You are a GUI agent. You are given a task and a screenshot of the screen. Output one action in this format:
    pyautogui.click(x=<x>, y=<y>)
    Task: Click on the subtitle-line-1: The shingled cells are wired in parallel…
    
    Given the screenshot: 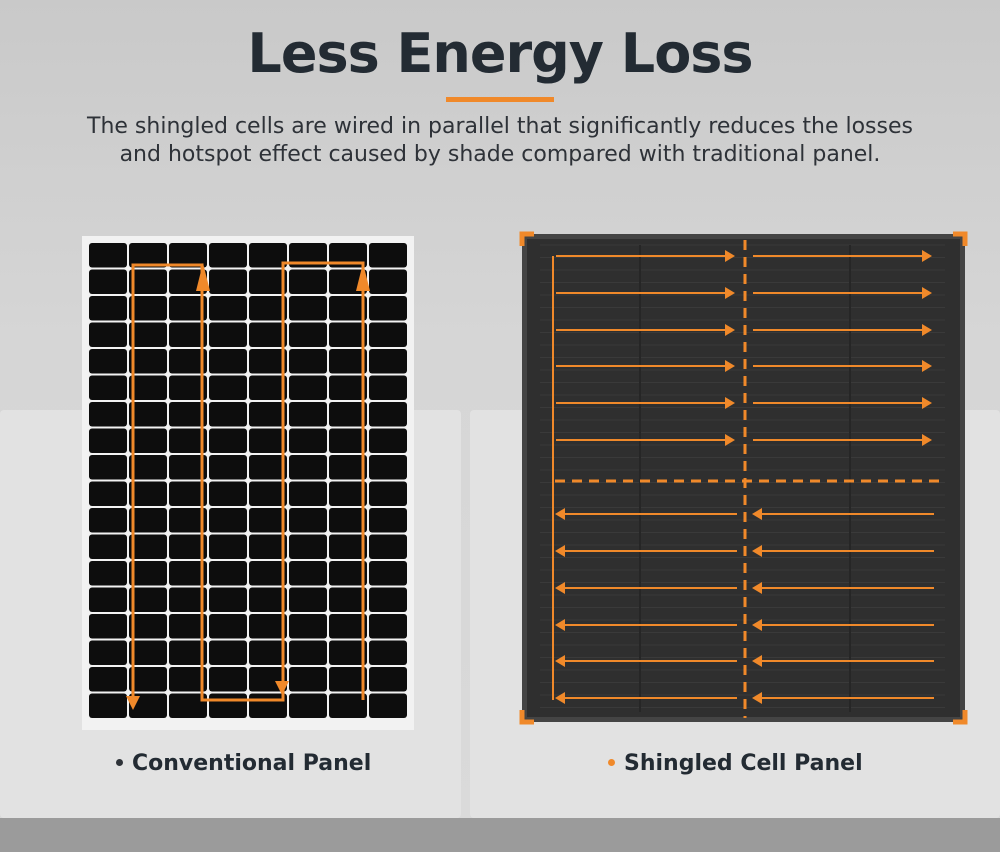 What is the action you would take?
    pyautogui.click(x=500, y=126)
    